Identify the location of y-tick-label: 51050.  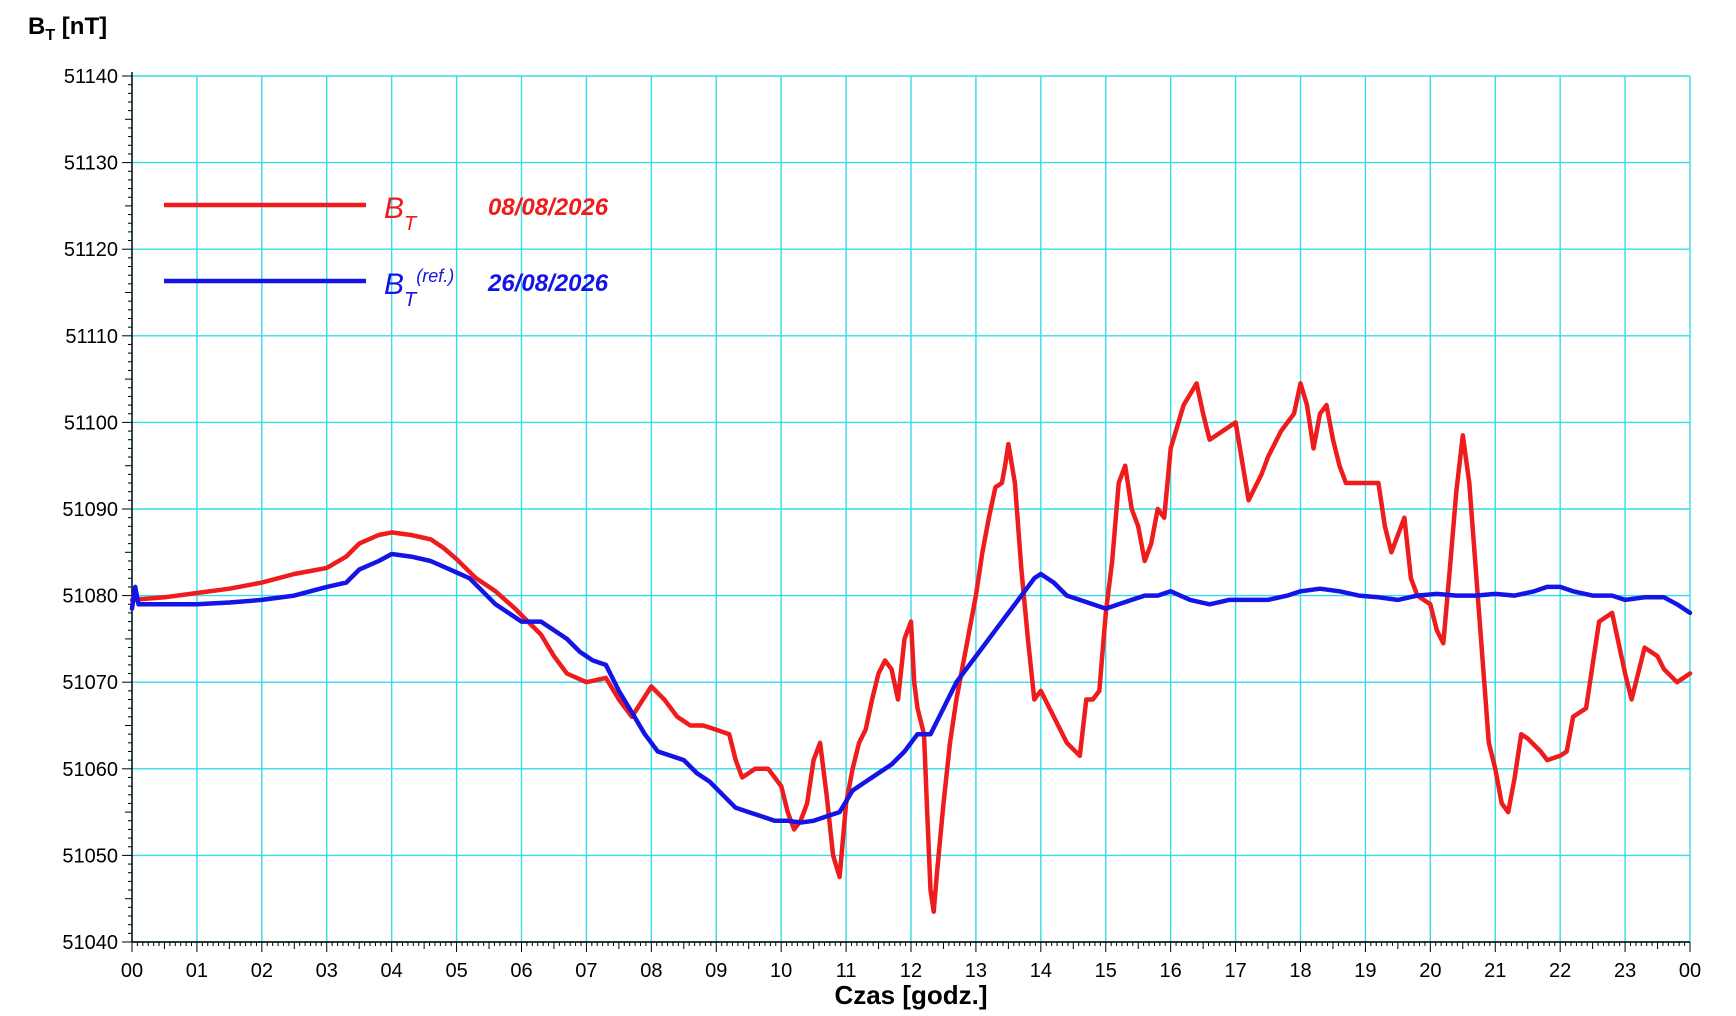
(90, 856).